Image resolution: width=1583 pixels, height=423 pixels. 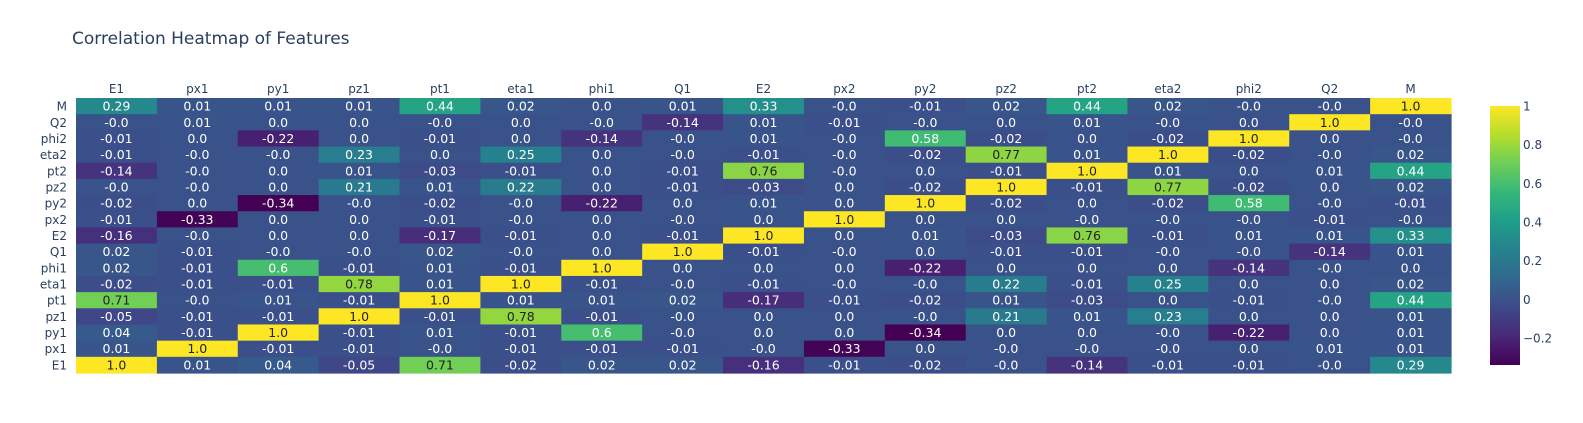 What do you see at coordinates (440, 170) in the screenshot?
I see `cell-value-label: -0.03` at bounding box center [440, 170].